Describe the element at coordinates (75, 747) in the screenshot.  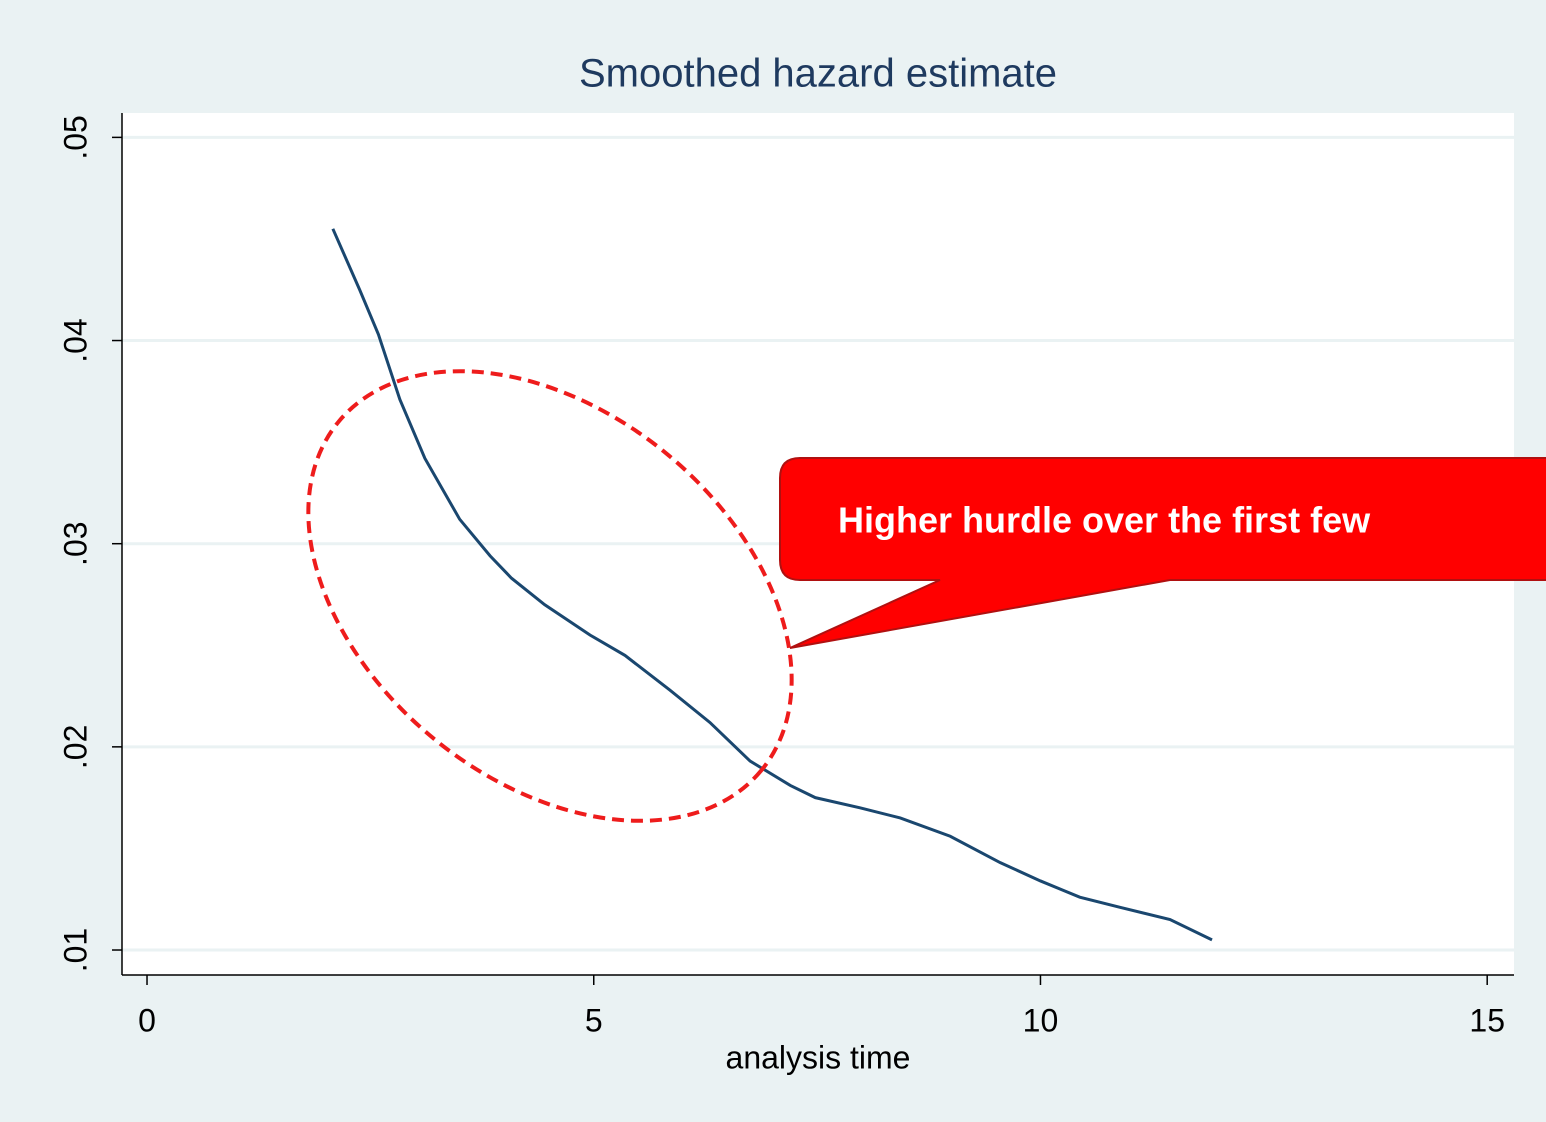
I see `y-tick-label: .02` at that location.